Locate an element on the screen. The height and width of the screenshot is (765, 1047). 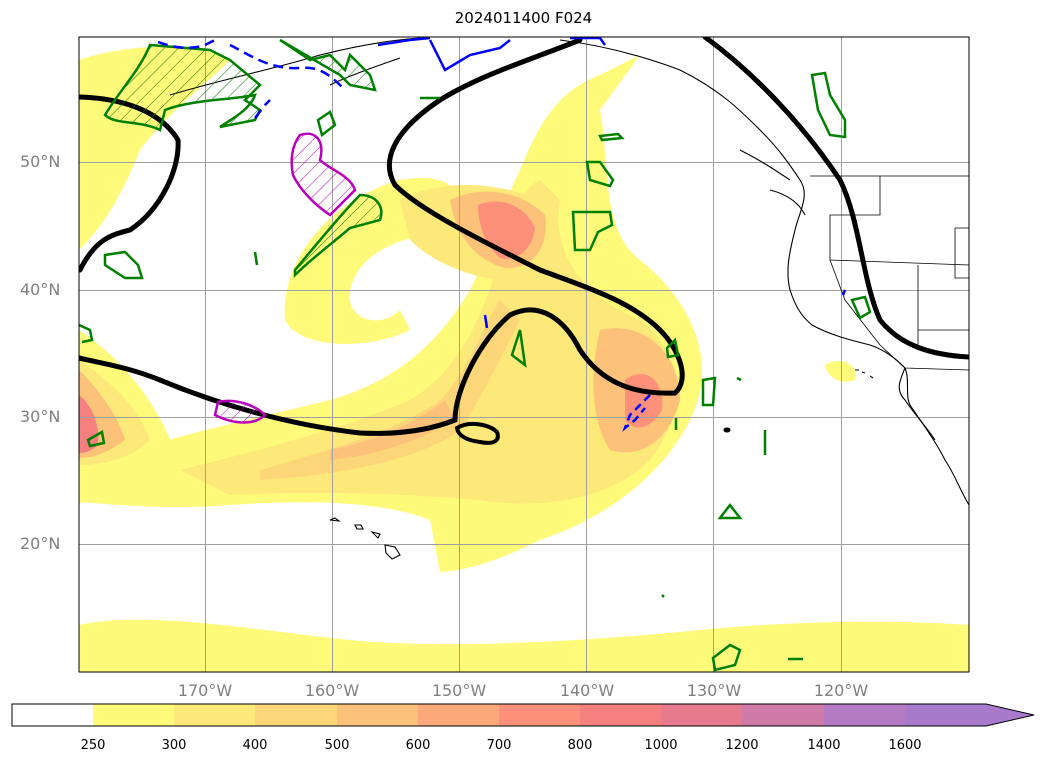
blue-contour-nw-dashed is located at coordinates (251, 78).